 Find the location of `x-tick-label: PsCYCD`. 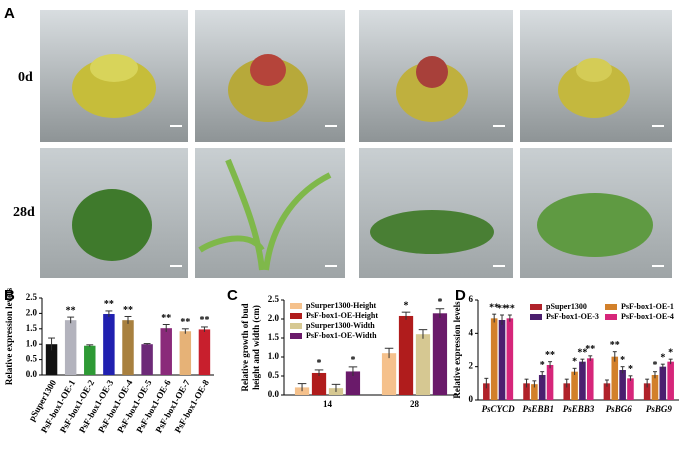

x-tick-label: PsCYCD is located at coordinates (499, 409).